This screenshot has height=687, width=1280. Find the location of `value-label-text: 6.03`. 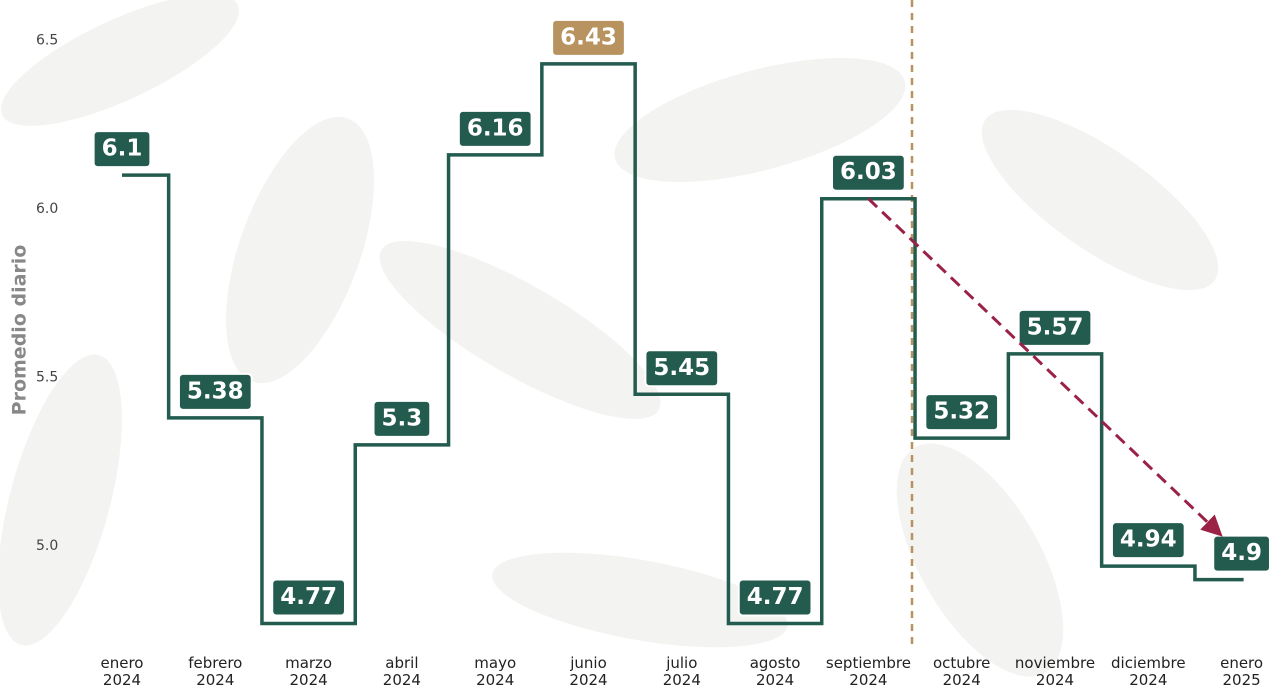

value-label-text: 6.03 is located at coordinates (868, 172).